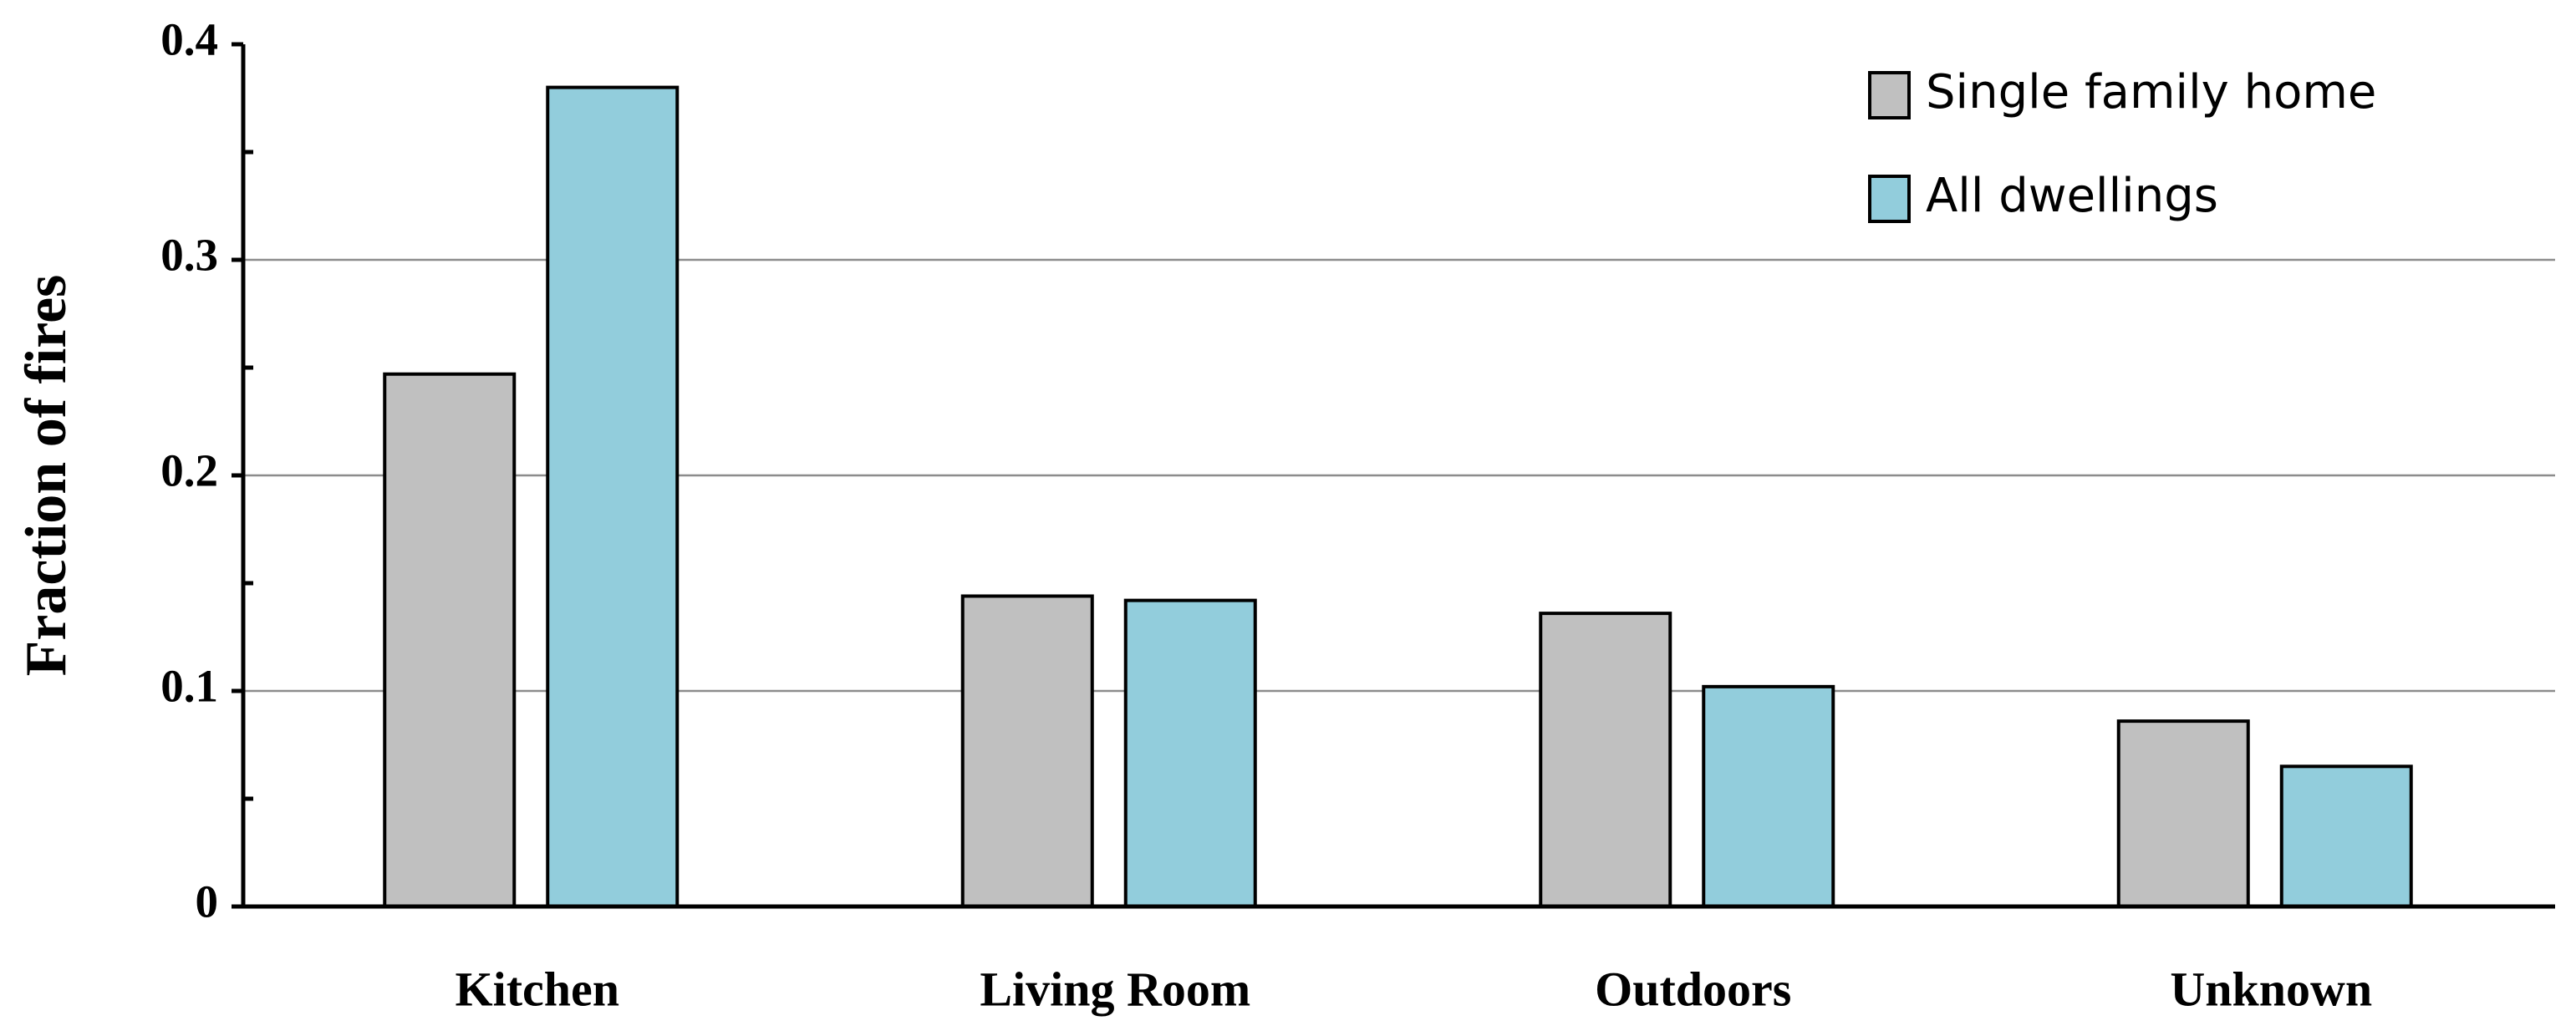  Describe the element at coordinates (2072, 196) in the screenshot. I see `legend-label: All dwellings` at that location.